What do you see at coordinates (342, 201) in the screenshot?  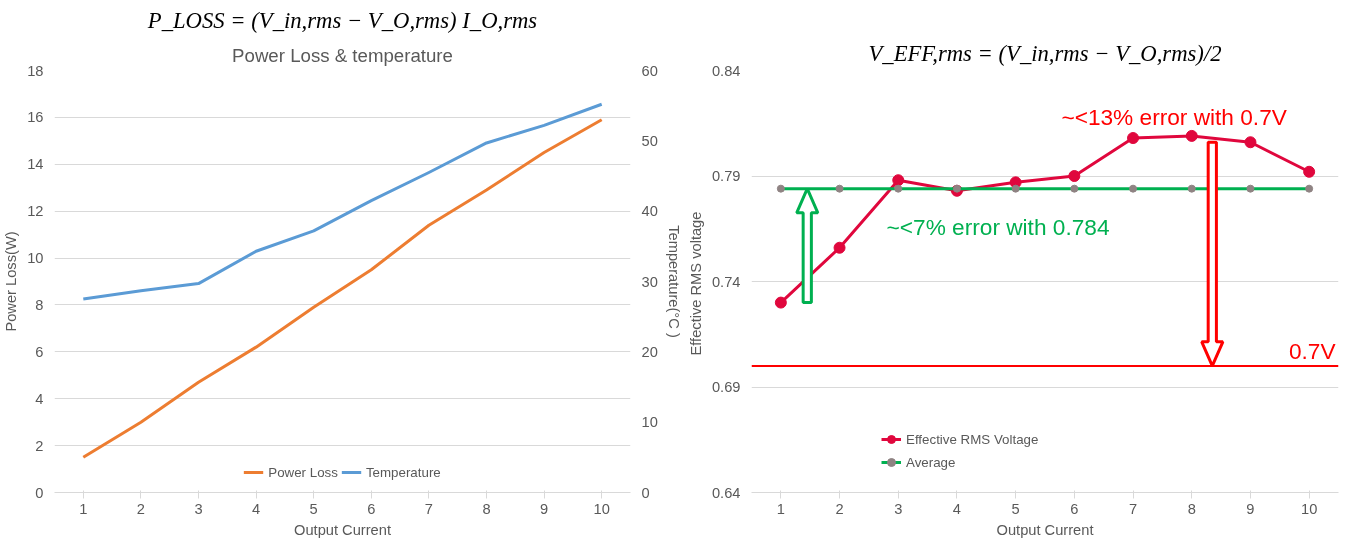 I see `line-series` at bounding box center [342, 201].